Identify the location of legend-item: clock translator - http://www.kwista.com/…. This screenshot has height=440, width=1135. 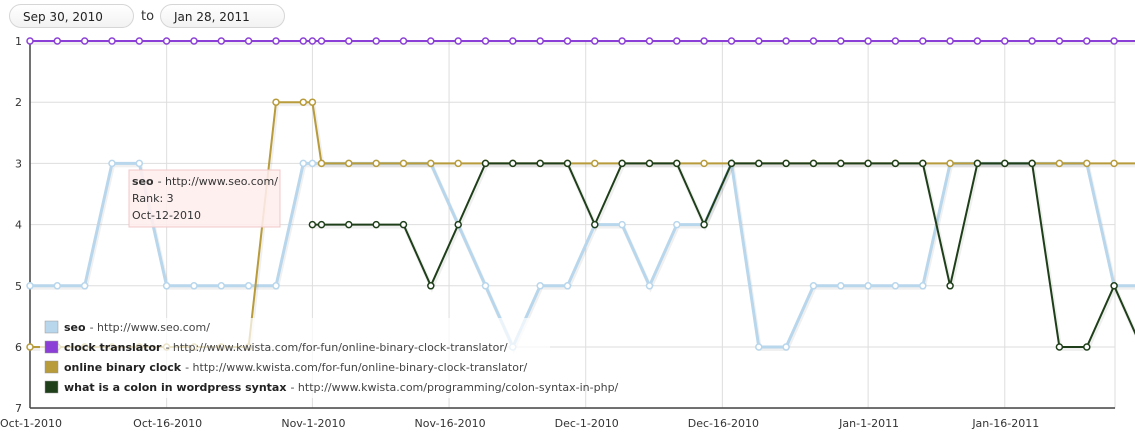
(276, 347).